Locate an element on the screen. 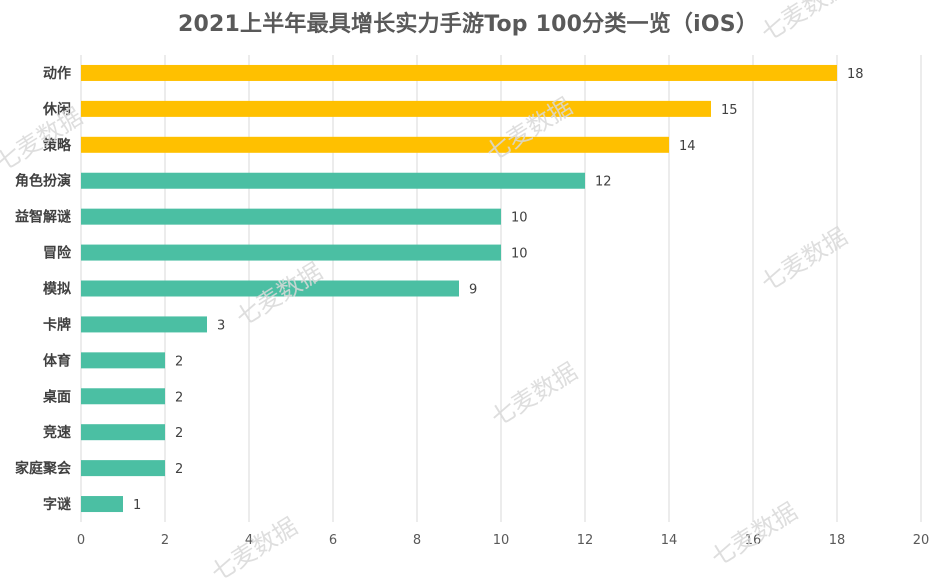  category-label: 体育 is located at coordinates (57, 360).